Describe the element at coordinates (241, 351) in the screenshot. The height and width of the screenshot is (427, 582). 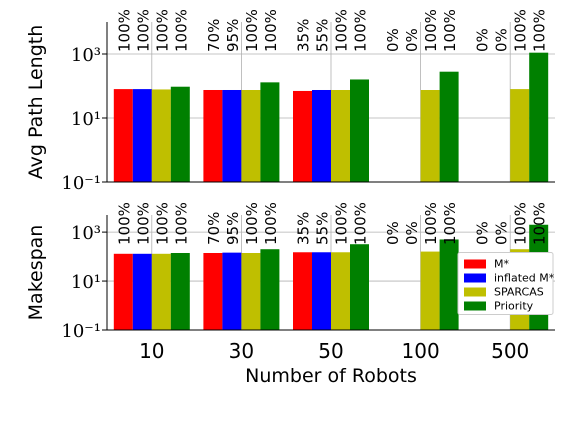
I see `x-tick-label: 30` at that location.